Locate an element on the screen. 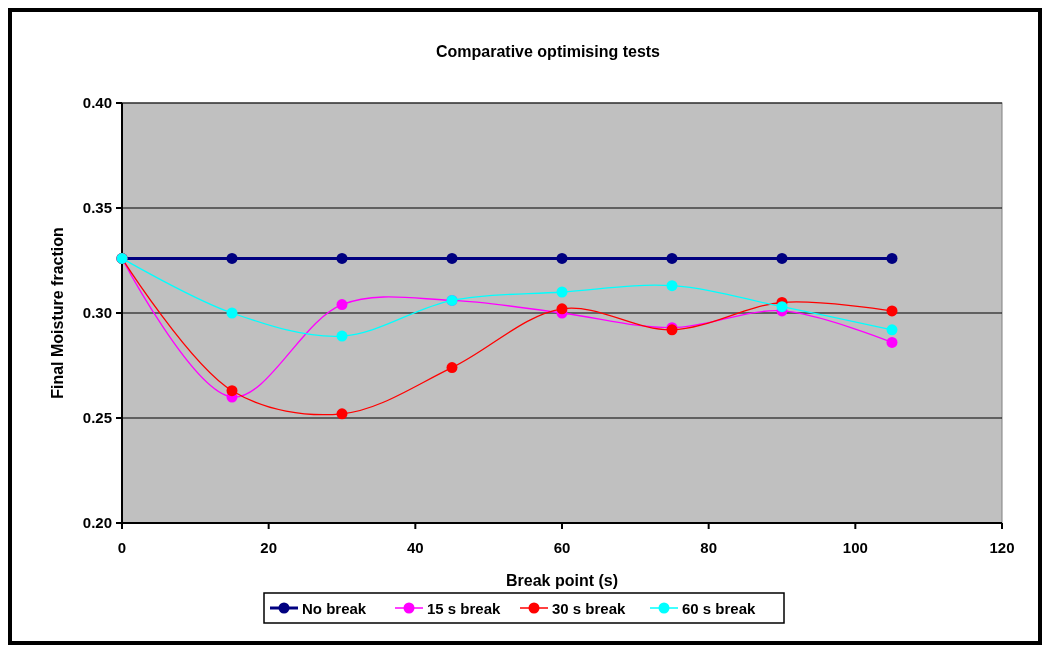 The height and width of the screenshot is (653, 1050). y-tick-label: 0.40 is located at coordinates (97, 102).